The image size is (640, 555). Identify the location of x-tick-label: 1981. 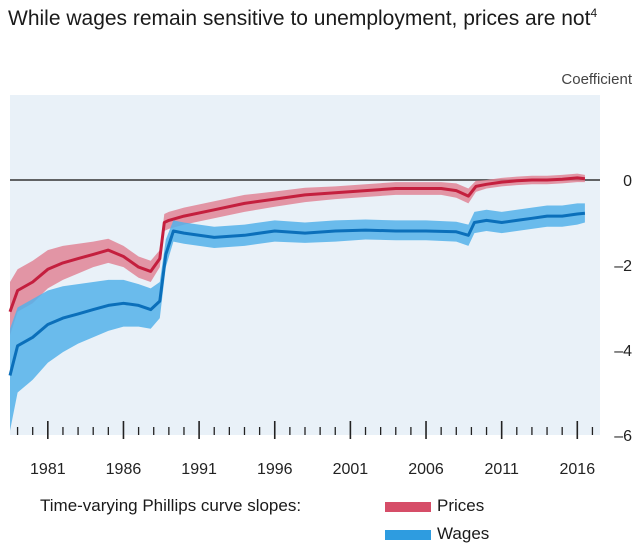
(48, 469).